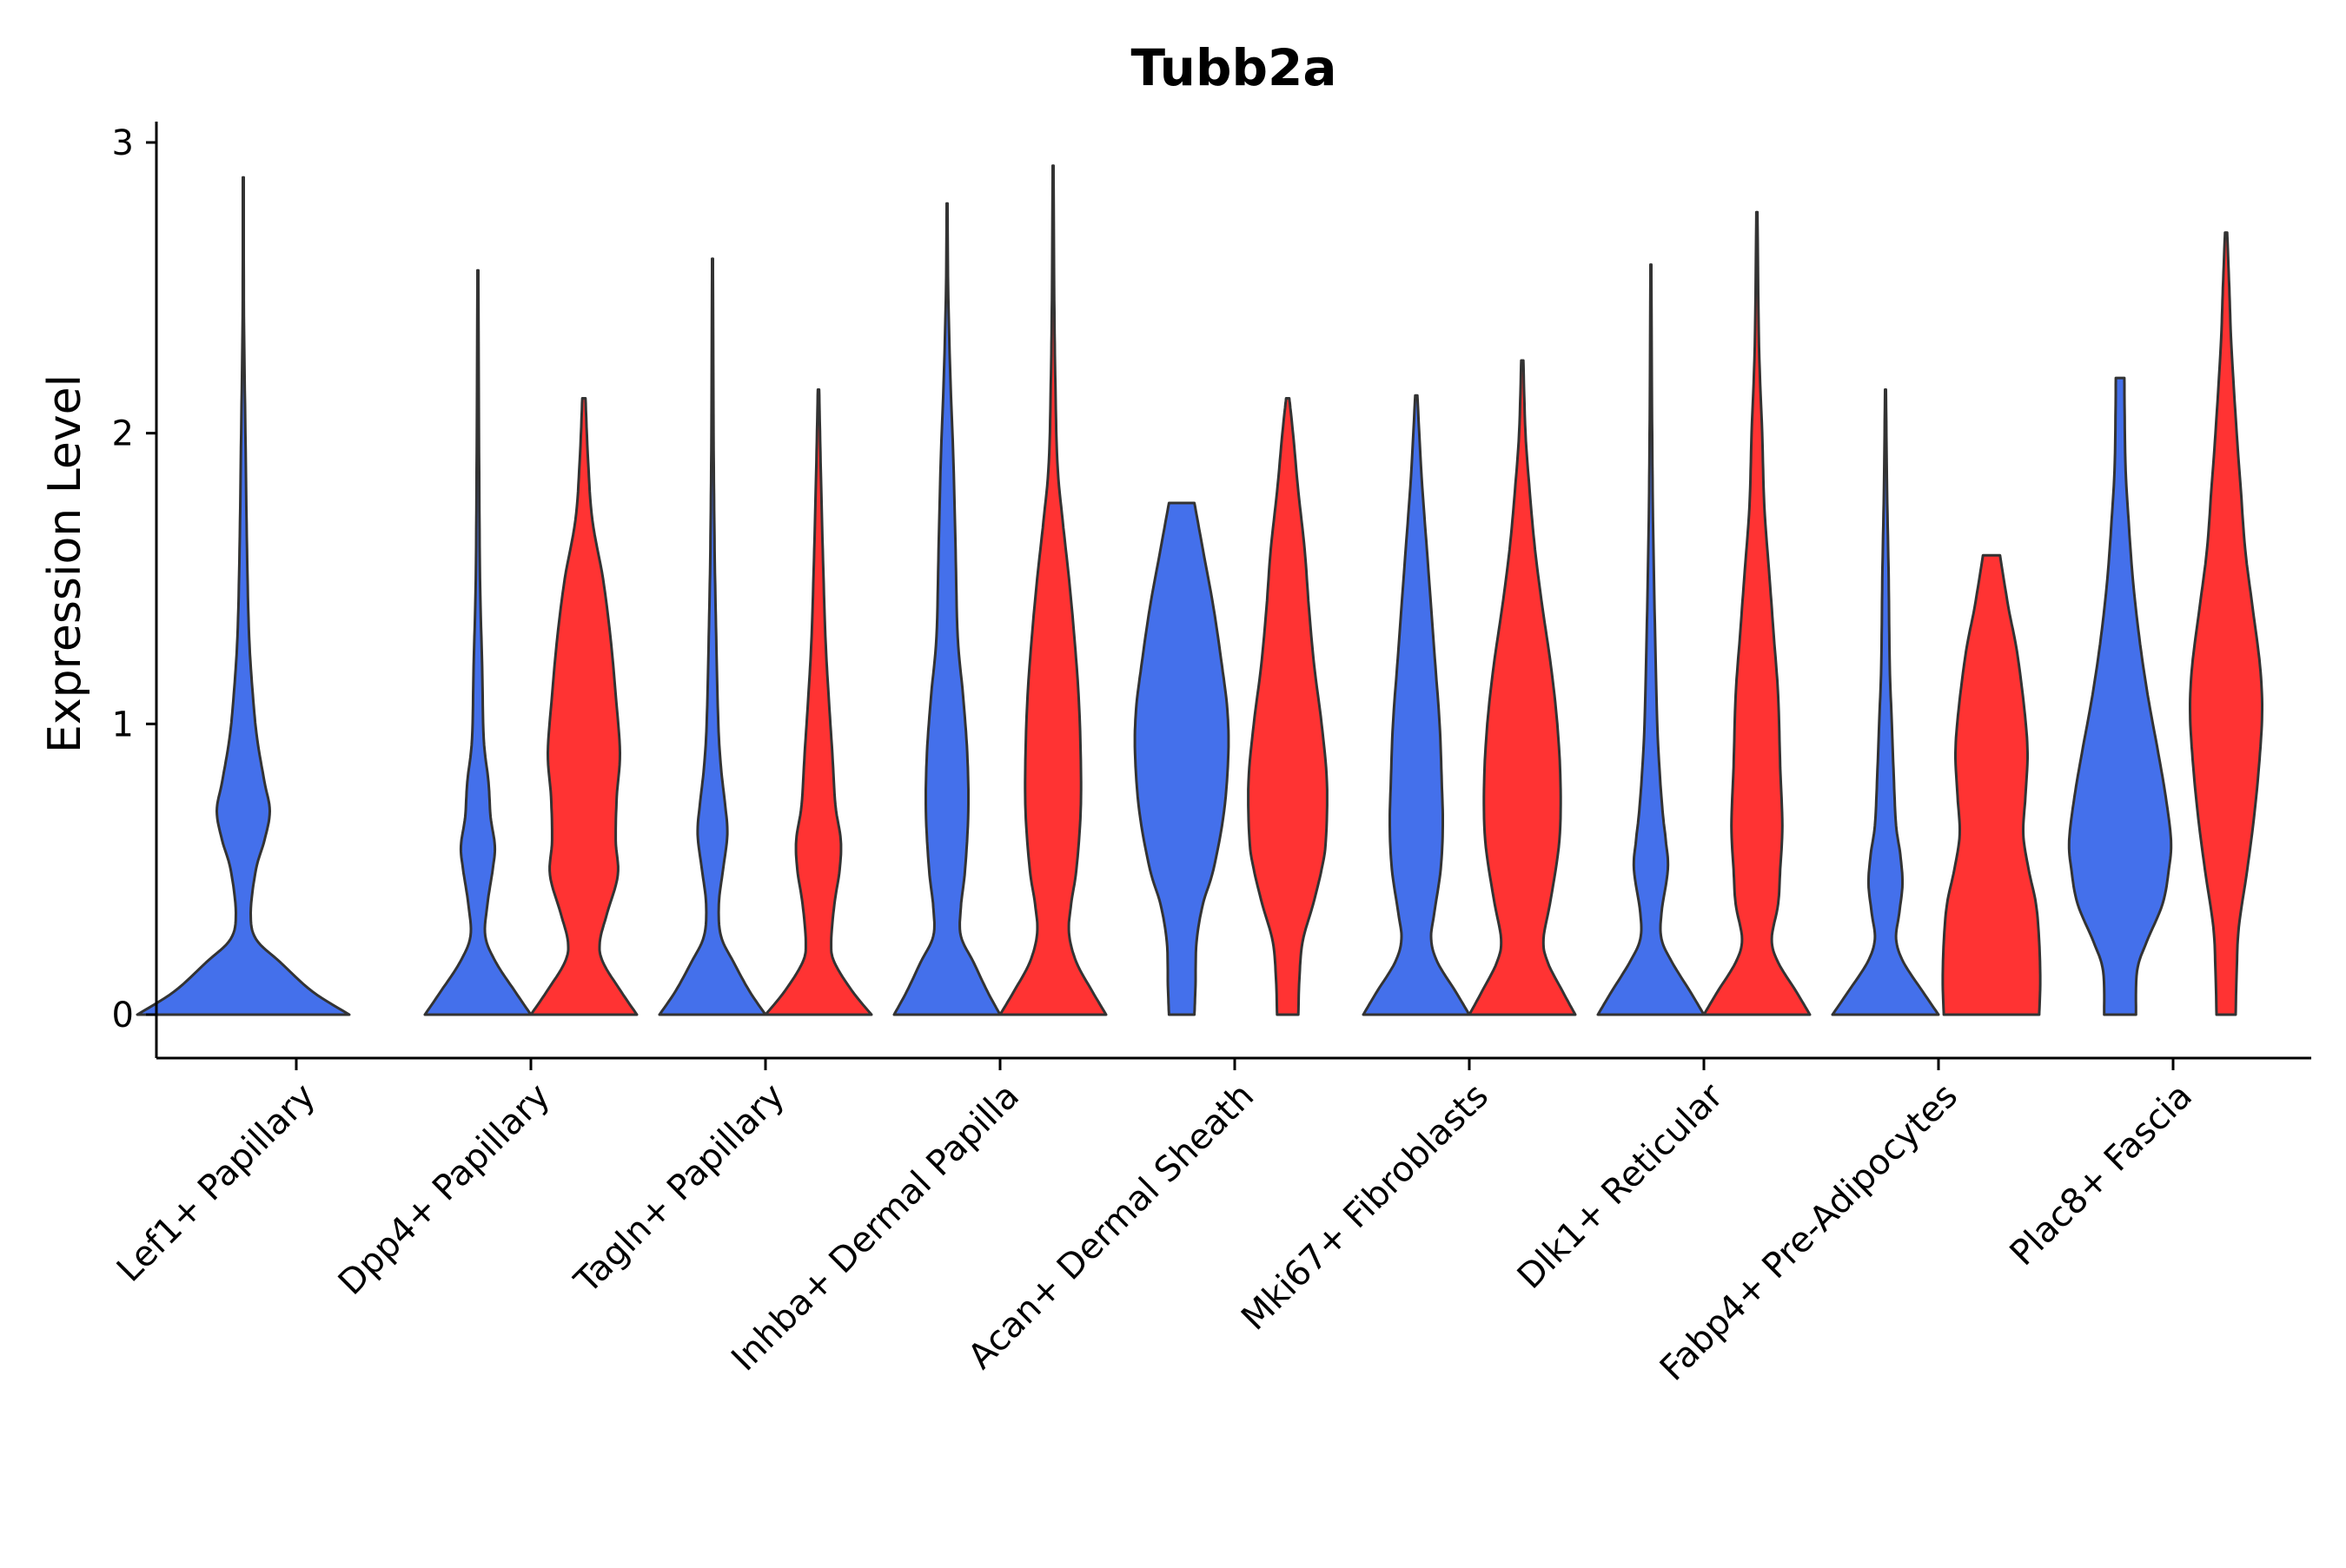 The height and width of the screenshot is (1568, 2346). Describe the element at coordinates (123, 143) in the screenshot. I see `y-tick-label-3: 3` at that location.